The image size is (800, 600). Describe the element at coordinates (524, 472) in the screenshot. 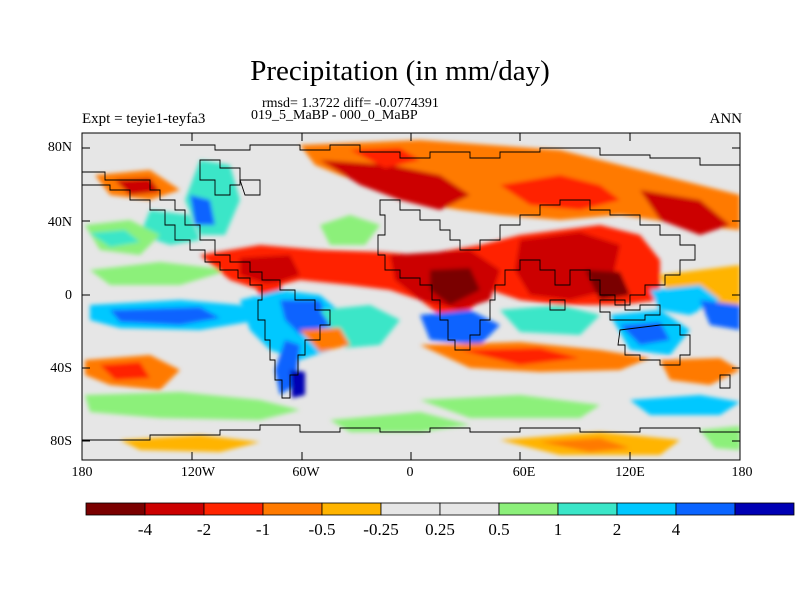

I see `x-tick-label: 60E` at that location.